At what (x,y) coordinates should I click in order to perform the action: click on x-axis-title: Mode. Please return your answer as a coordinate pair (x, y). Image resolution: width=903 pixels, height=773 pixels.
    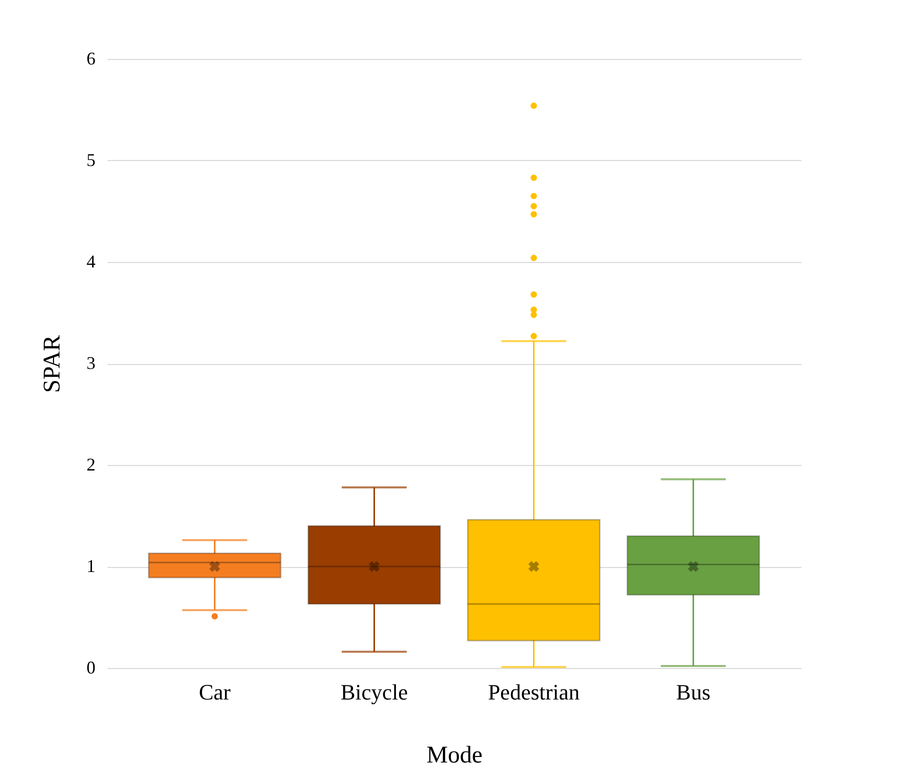
    Looking at the image, I should click on (454, 755).